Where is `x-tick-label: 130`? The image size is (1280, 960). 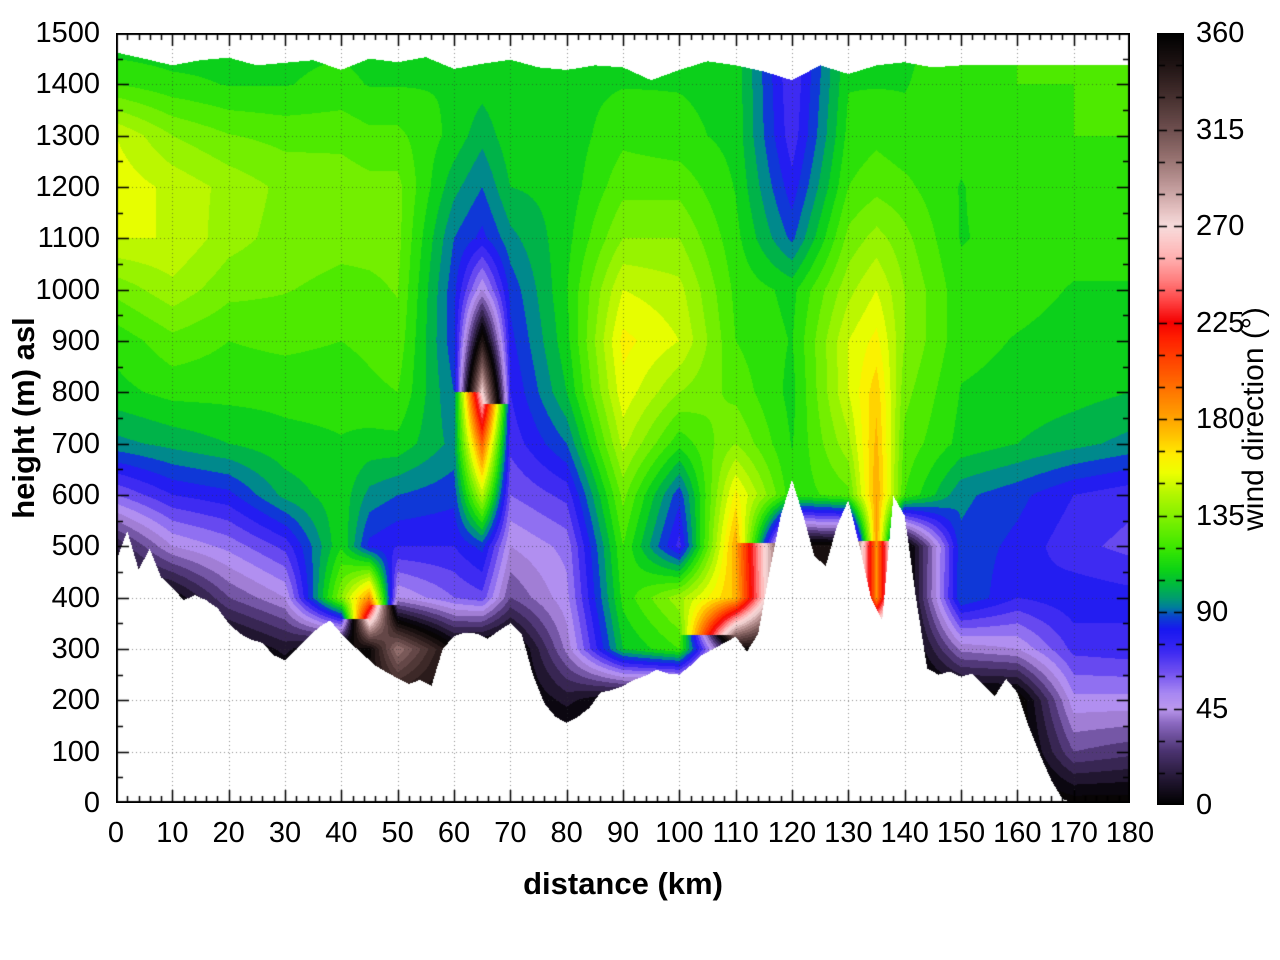 x-tick-label: 130 is located at coordinates (848, 833).